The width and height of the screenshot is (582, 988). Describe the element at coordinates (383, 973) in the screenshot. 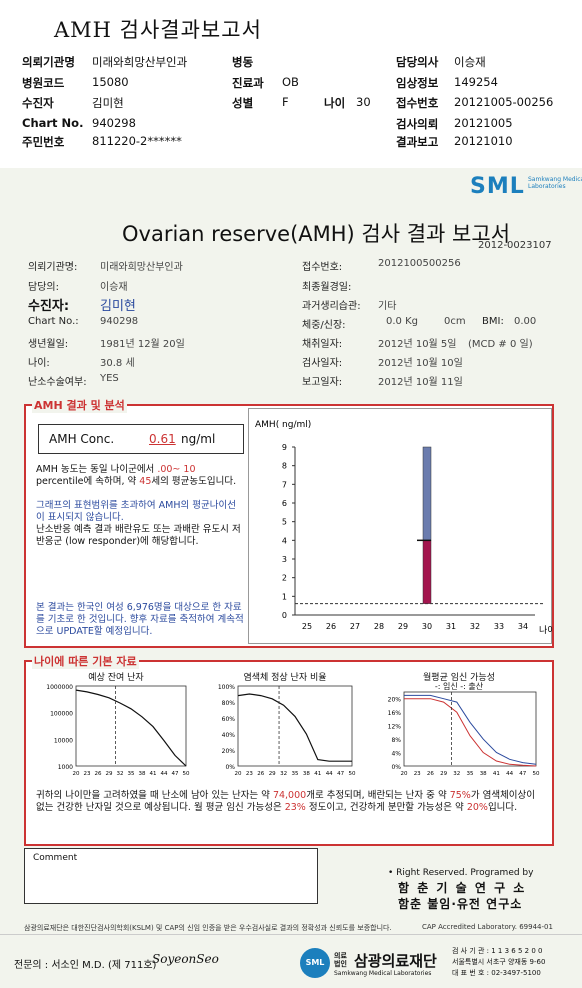

I see `logo-english: Samkwang Medical Laboratories` at that location.